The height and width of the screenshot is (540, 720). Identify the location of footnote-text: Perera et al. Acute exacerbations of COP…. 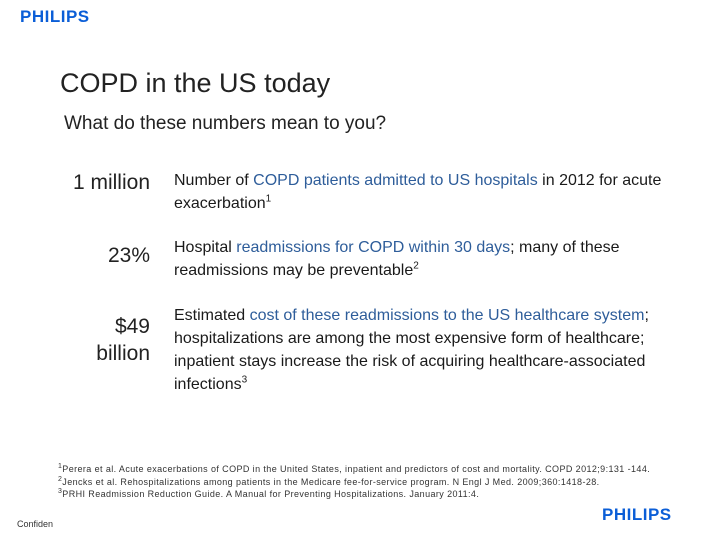
(356, 469).